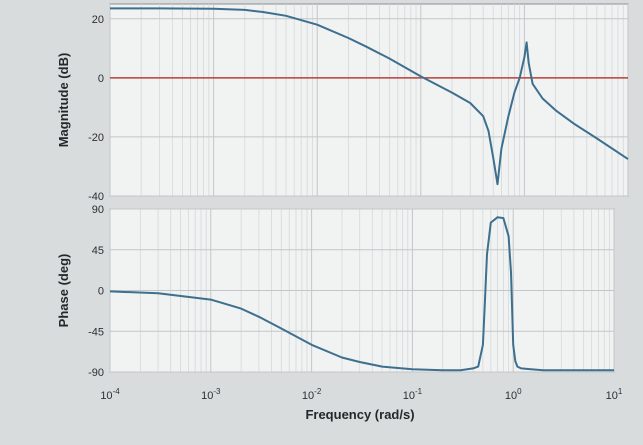 This screenshot has height=445, width=643. I want to click on phase-x-tick-label: 10⁰, so click(513, 394).